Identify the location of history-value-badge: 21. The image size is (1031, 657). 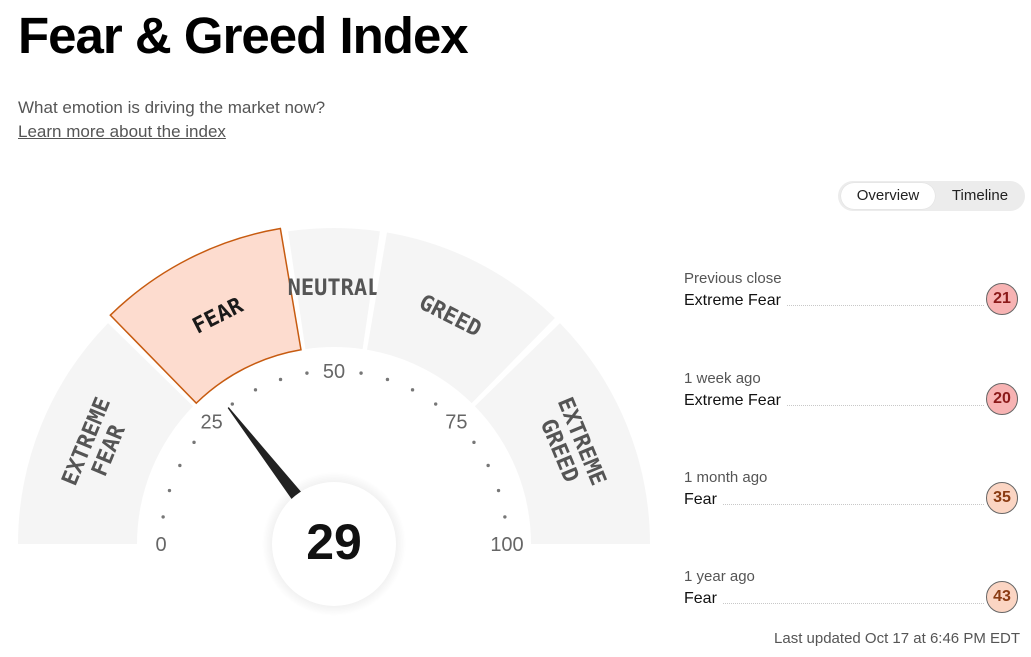
(1002, 299).